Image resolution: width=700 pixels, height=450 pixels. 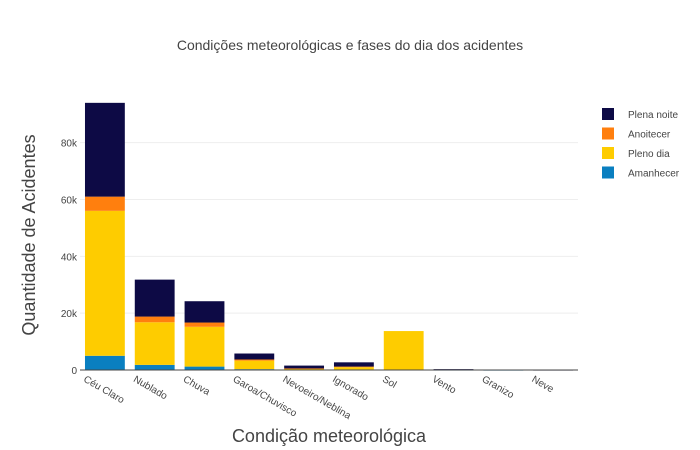 What do you see at coordinates (654, 174) in the screenshot?
I see `legend-label: Amanhecer` at bounding box center [654, 174].